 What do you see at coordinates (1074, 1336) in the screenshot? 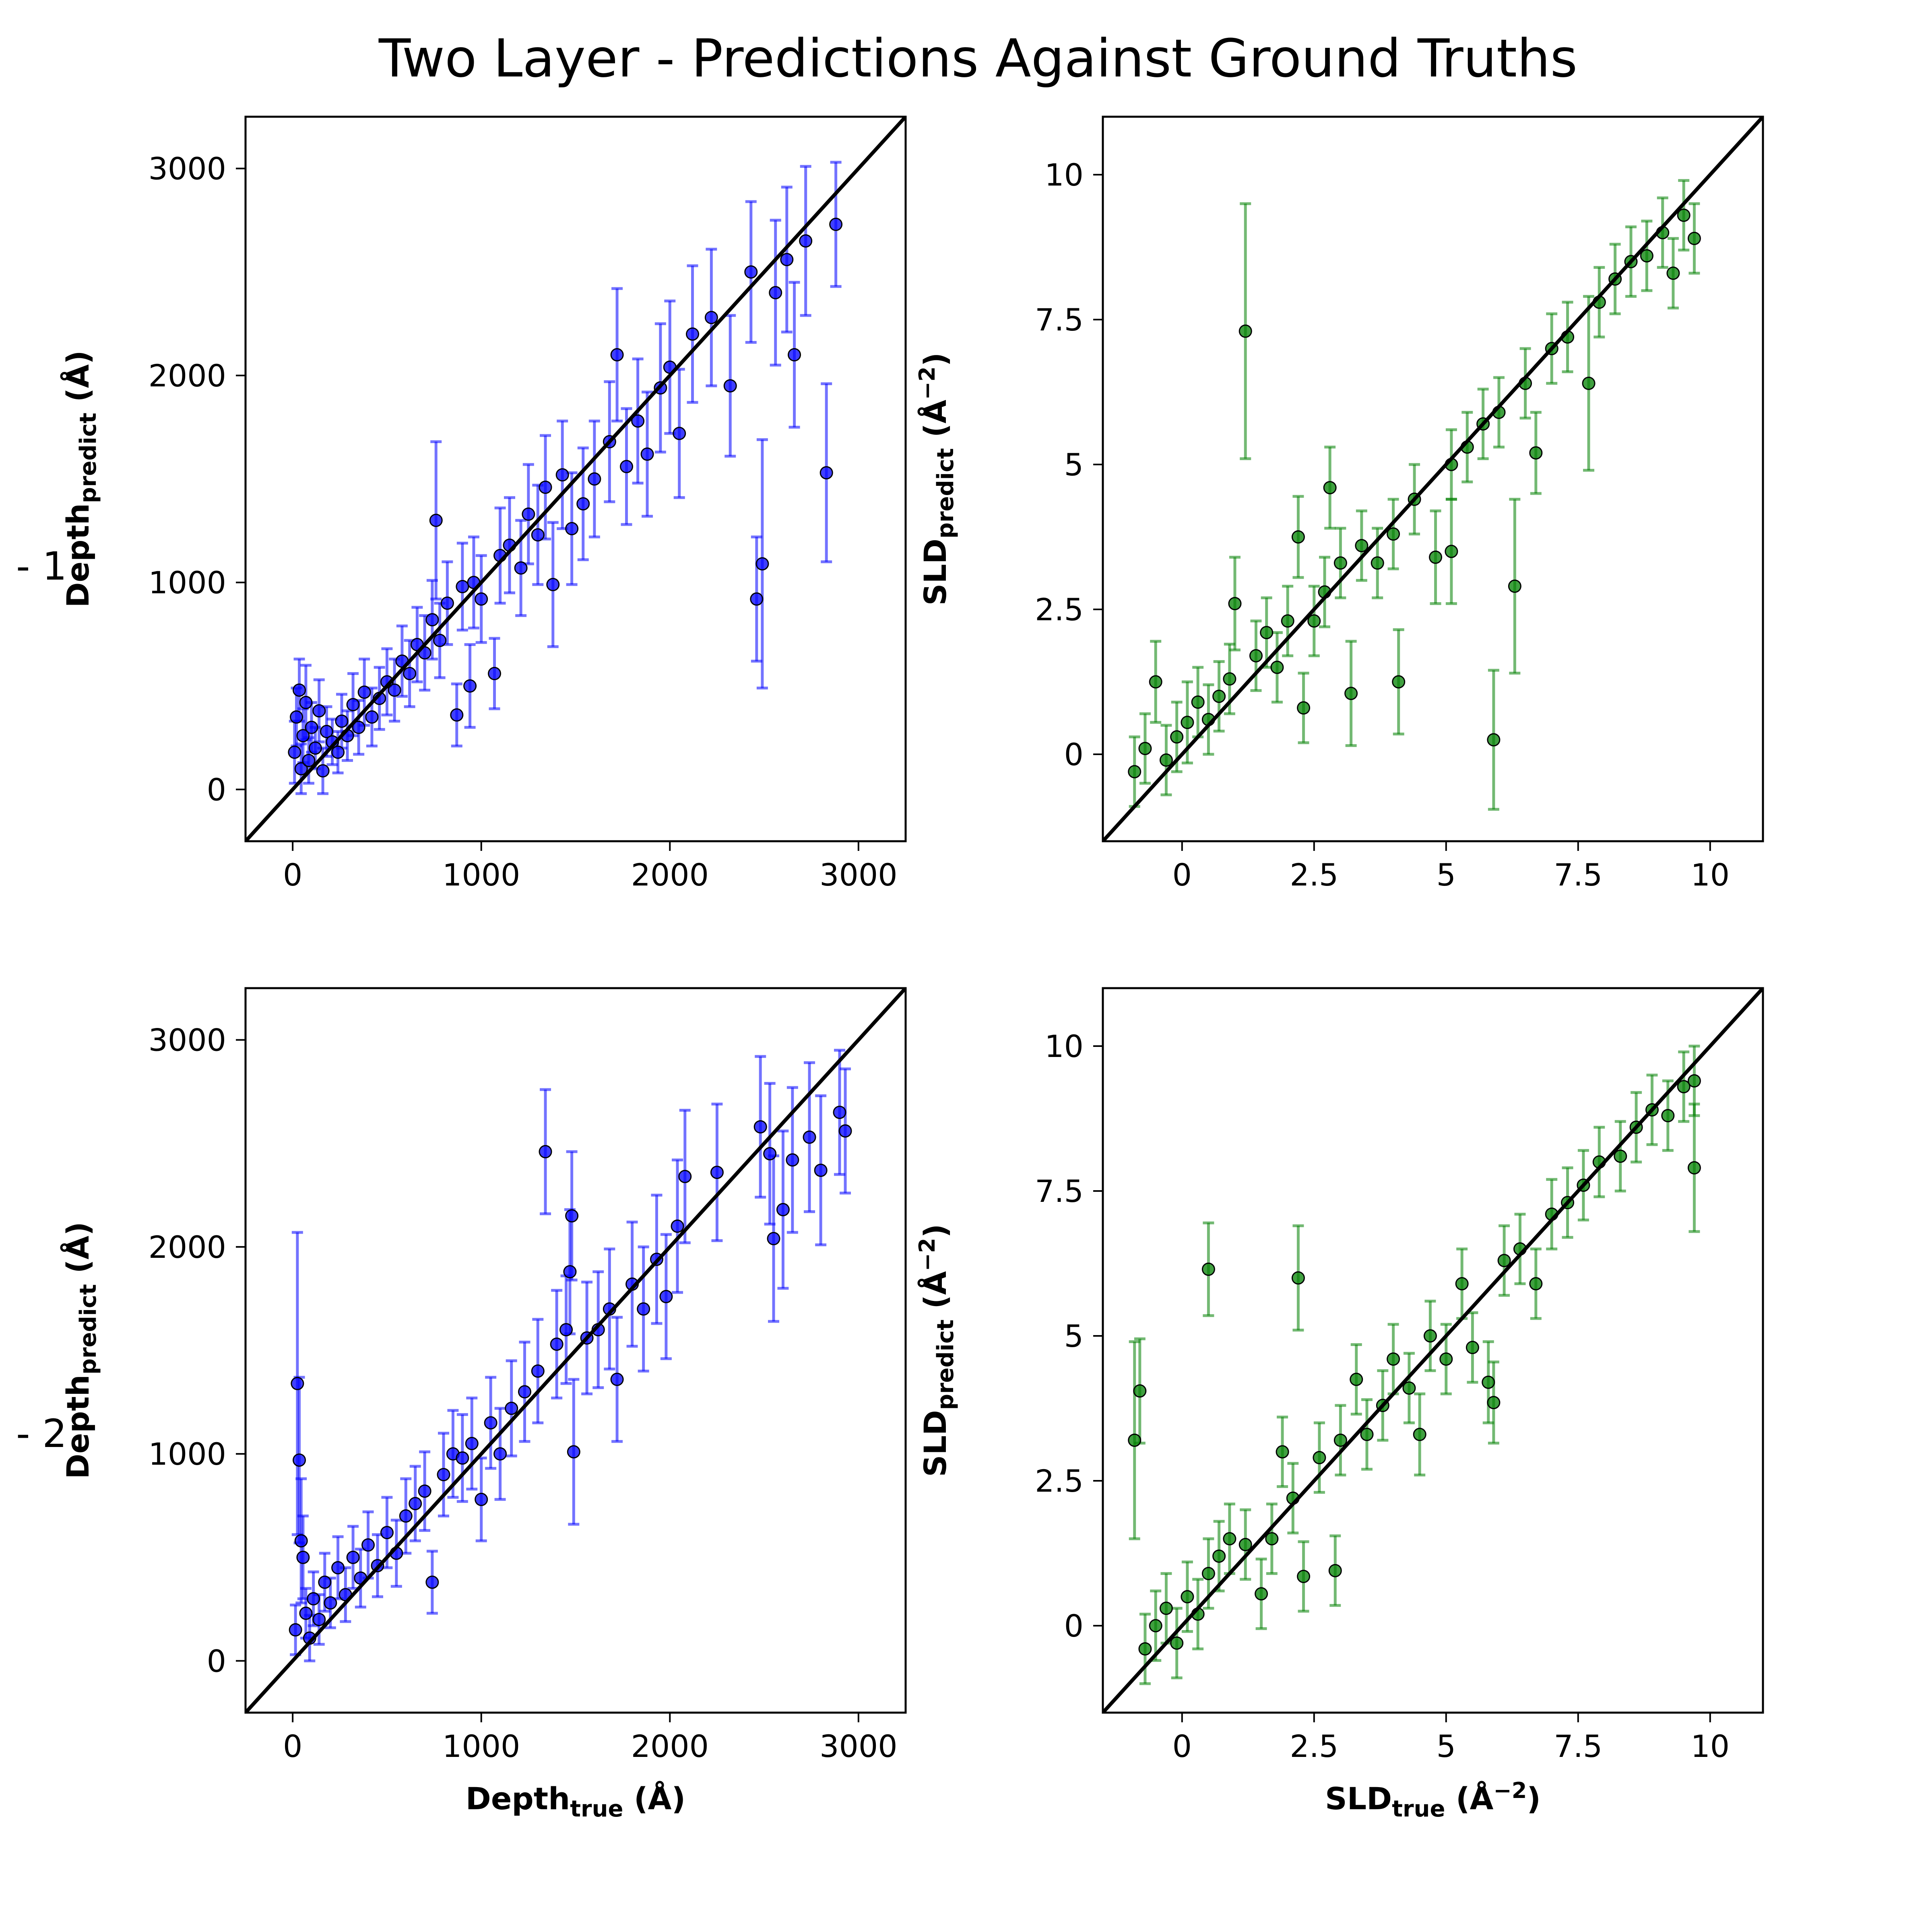
I see `y-tick-label: 5` at bounding box center [1074, 1336].